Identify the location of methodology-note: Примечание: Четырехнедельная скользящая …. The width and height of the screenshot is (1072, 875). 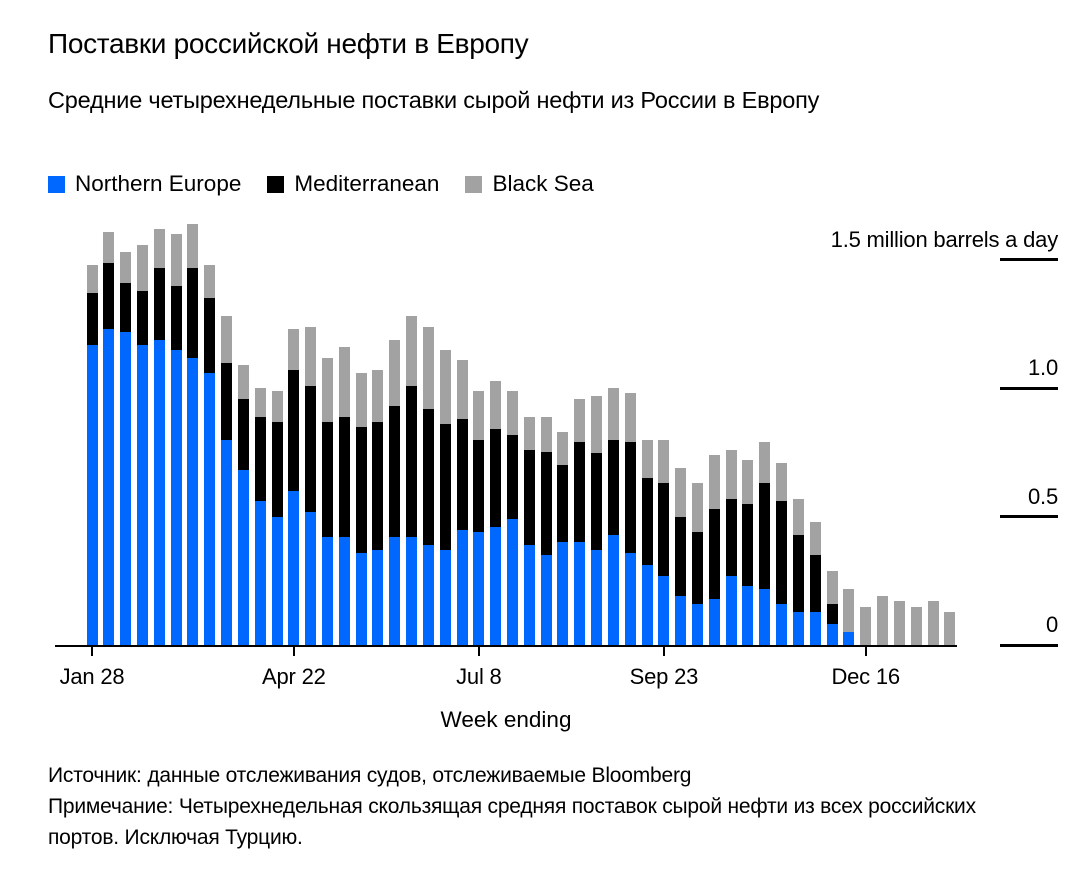
(512, 822).